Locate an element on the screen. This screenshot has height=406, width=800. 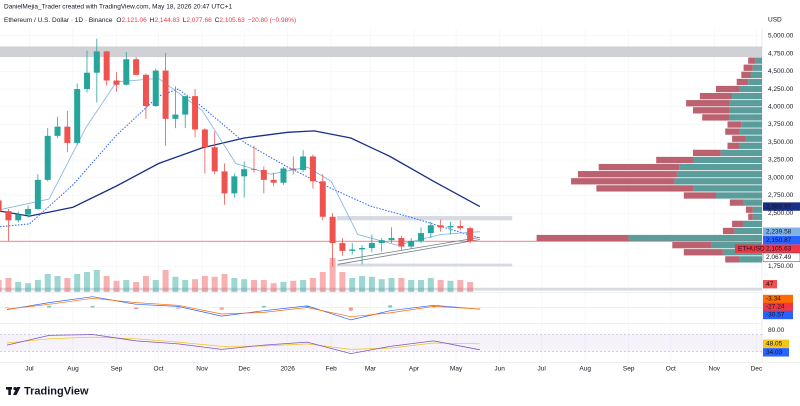
x-tick-label: Apr is located at coordinates (414, 369).